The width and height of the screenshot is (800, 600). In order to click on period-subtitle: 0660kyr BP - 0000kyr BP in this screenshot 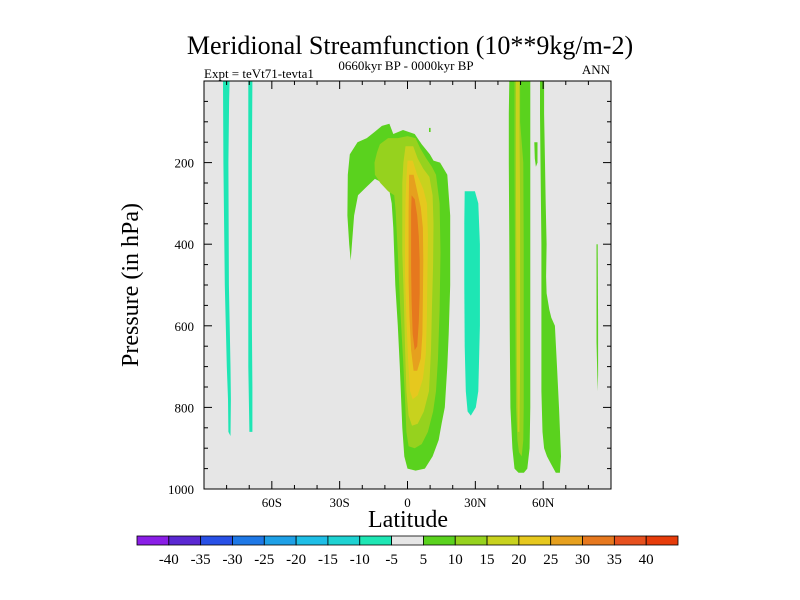, I will do `click(405, 65)`.